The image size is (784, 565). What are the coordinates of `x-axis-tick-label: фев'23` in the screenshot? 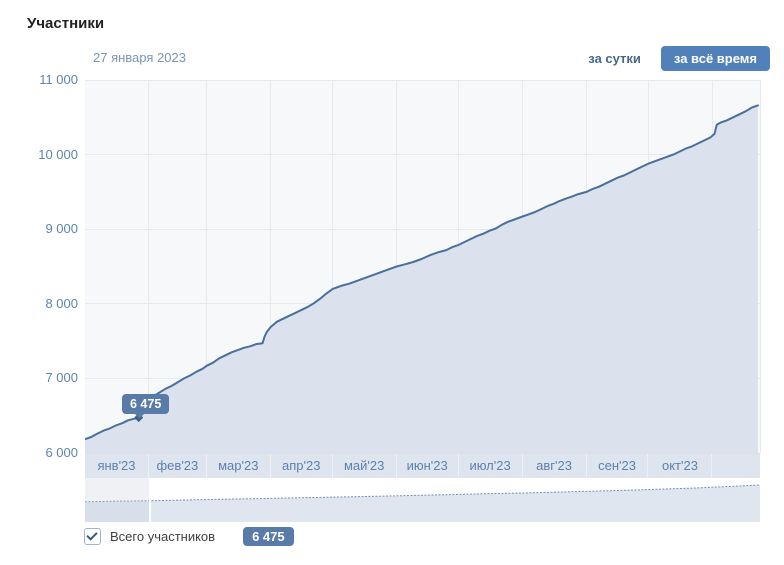 It's located at (178, 466).